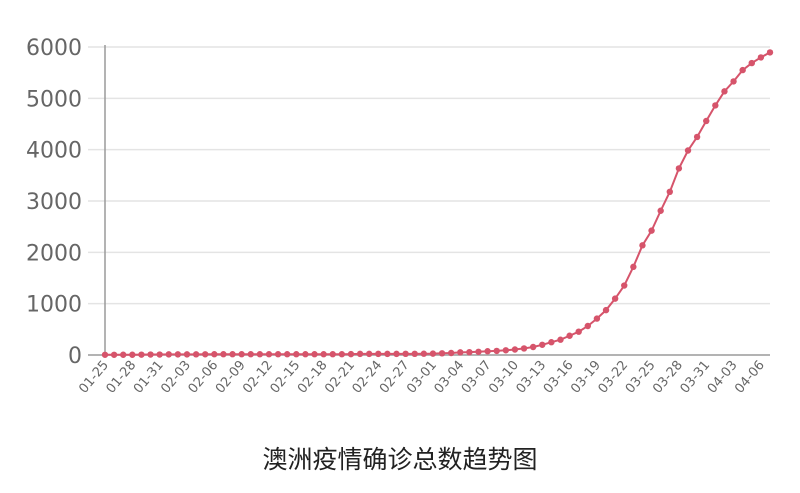 The image size is (800, 493). Describe the element at coordinates (75, 356) in the screenshot. I see `y-tick-label: 0` at that location.